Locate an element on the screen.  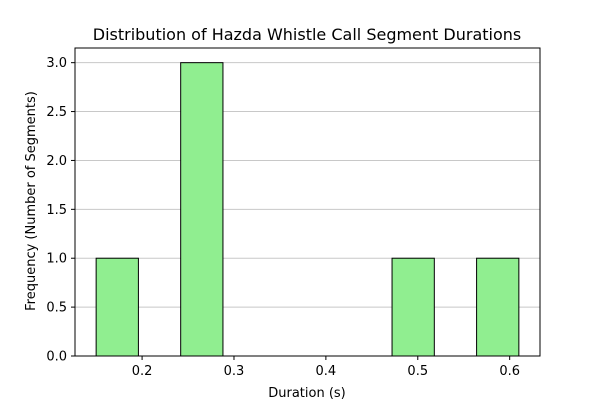
x-tick-label: 0.5 is located at coordinates (417, 371).